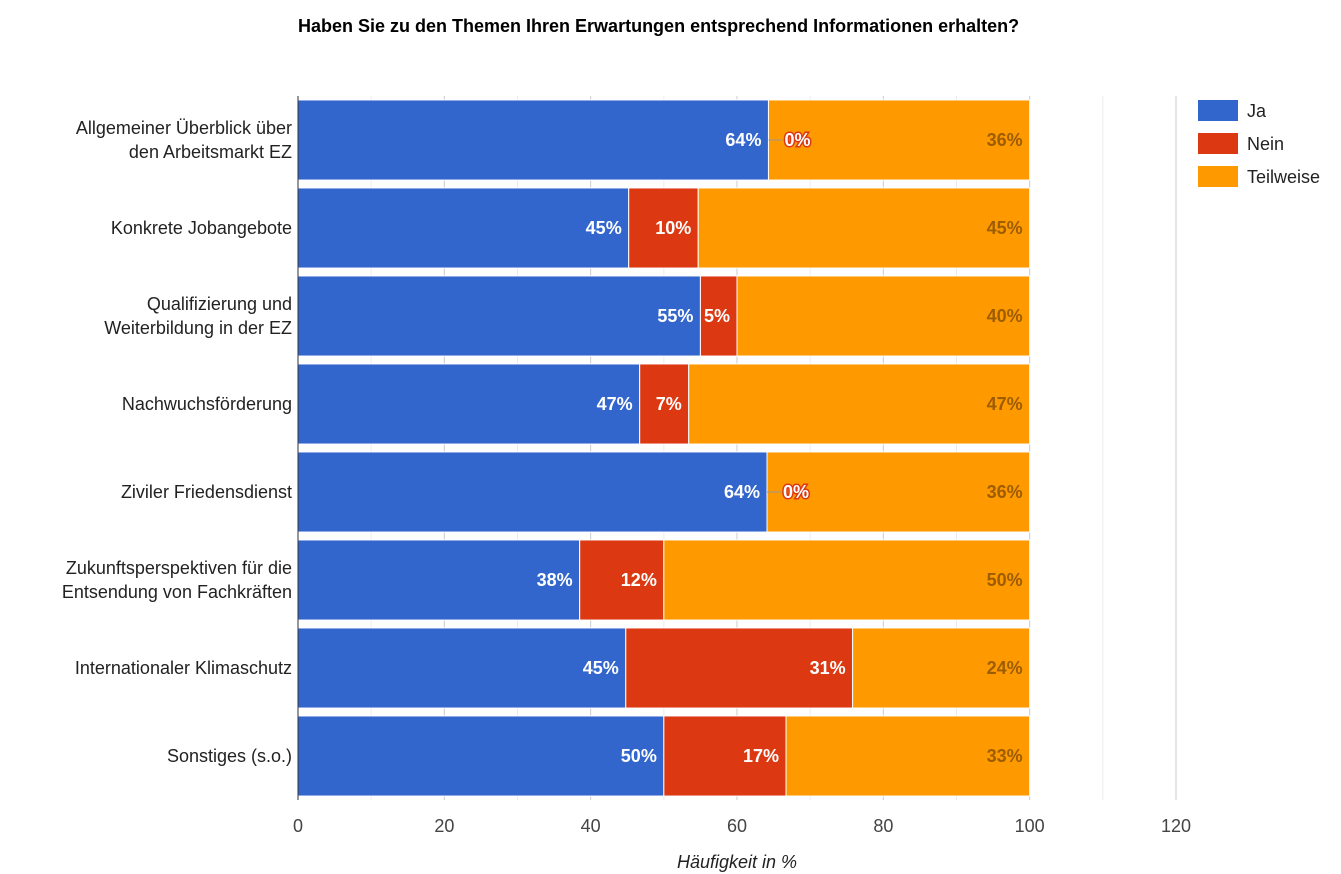 The width and height of the screenshot is (1341, 874). I want to click on data-label-teilweise: 45%, so click(1005, 228).